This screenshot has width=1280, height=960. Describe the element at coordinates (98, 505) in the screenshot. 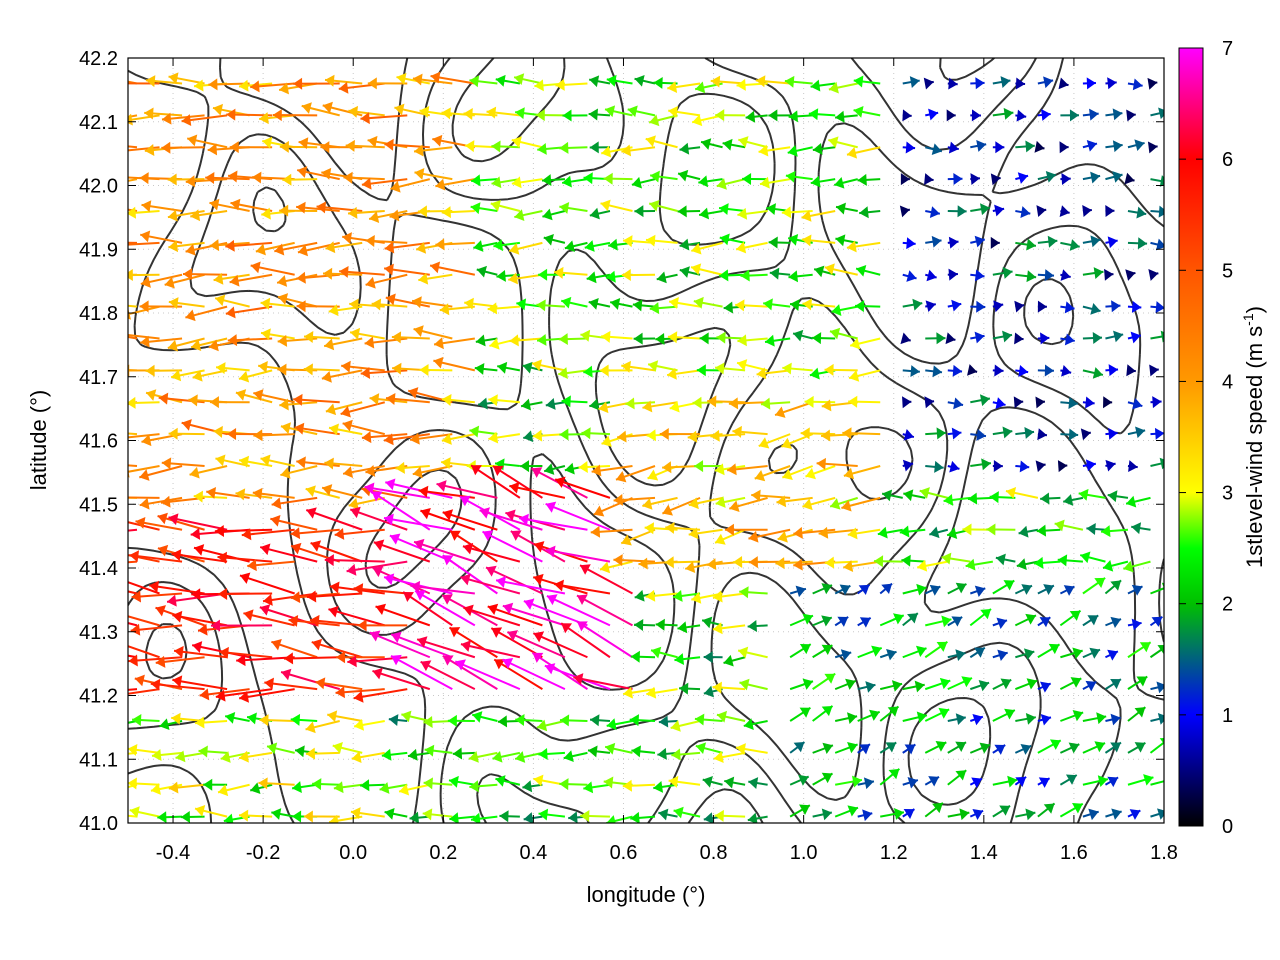

I see `y-tick-label: 41.5` at that location.